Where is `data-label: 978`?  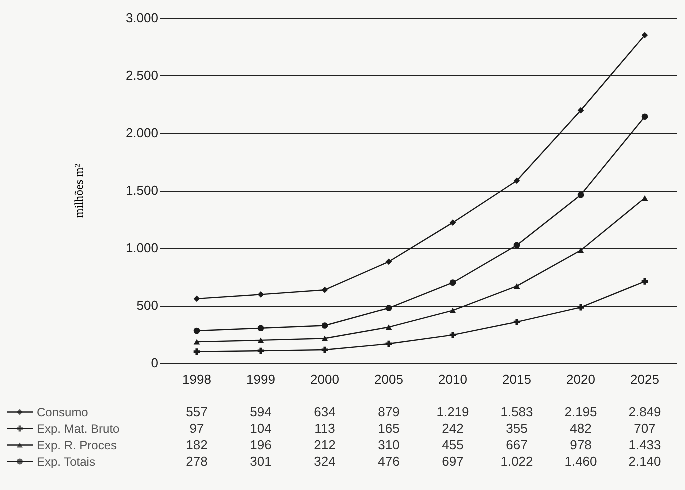
data-label: 978 is located at coordinates (581, 444).